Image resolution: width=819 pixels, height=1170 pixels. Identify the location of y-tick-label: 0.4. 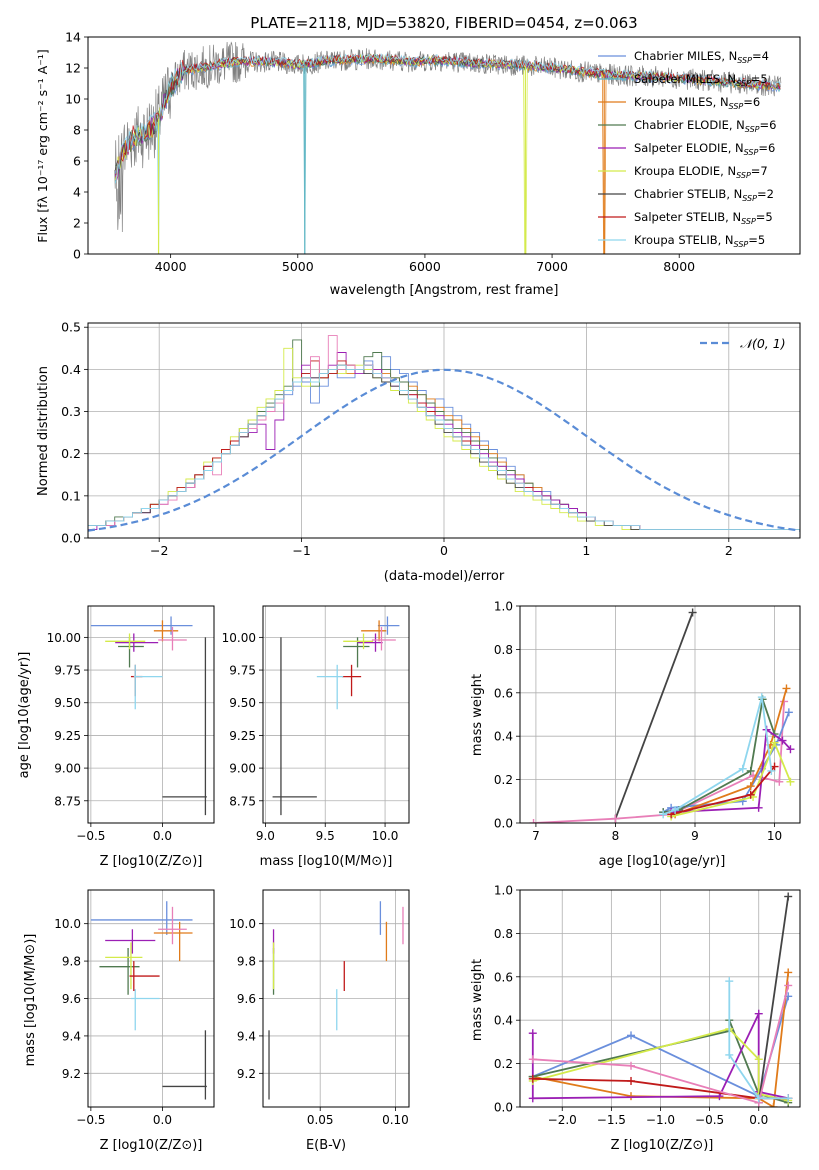
(503, 737).